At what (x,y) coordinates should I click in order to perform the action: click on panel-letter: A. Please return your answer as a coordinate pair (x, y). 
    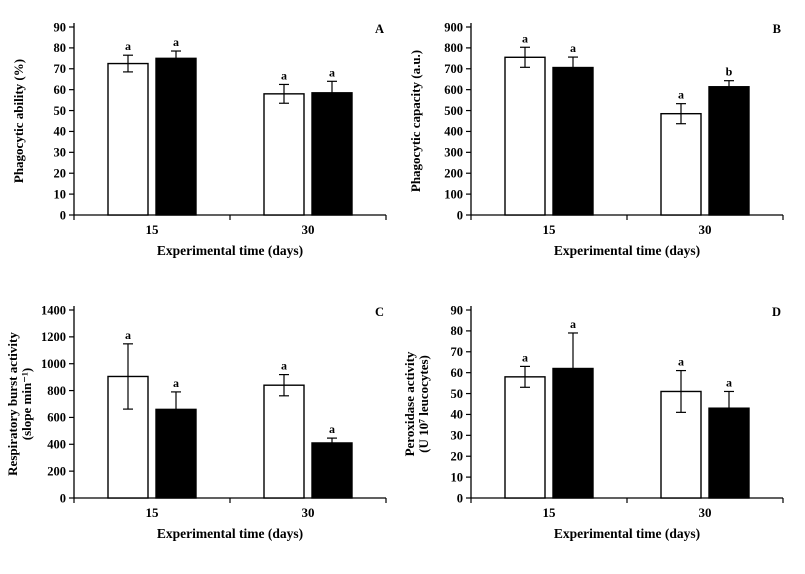
    Looking at the image, I should click on (379, 29).